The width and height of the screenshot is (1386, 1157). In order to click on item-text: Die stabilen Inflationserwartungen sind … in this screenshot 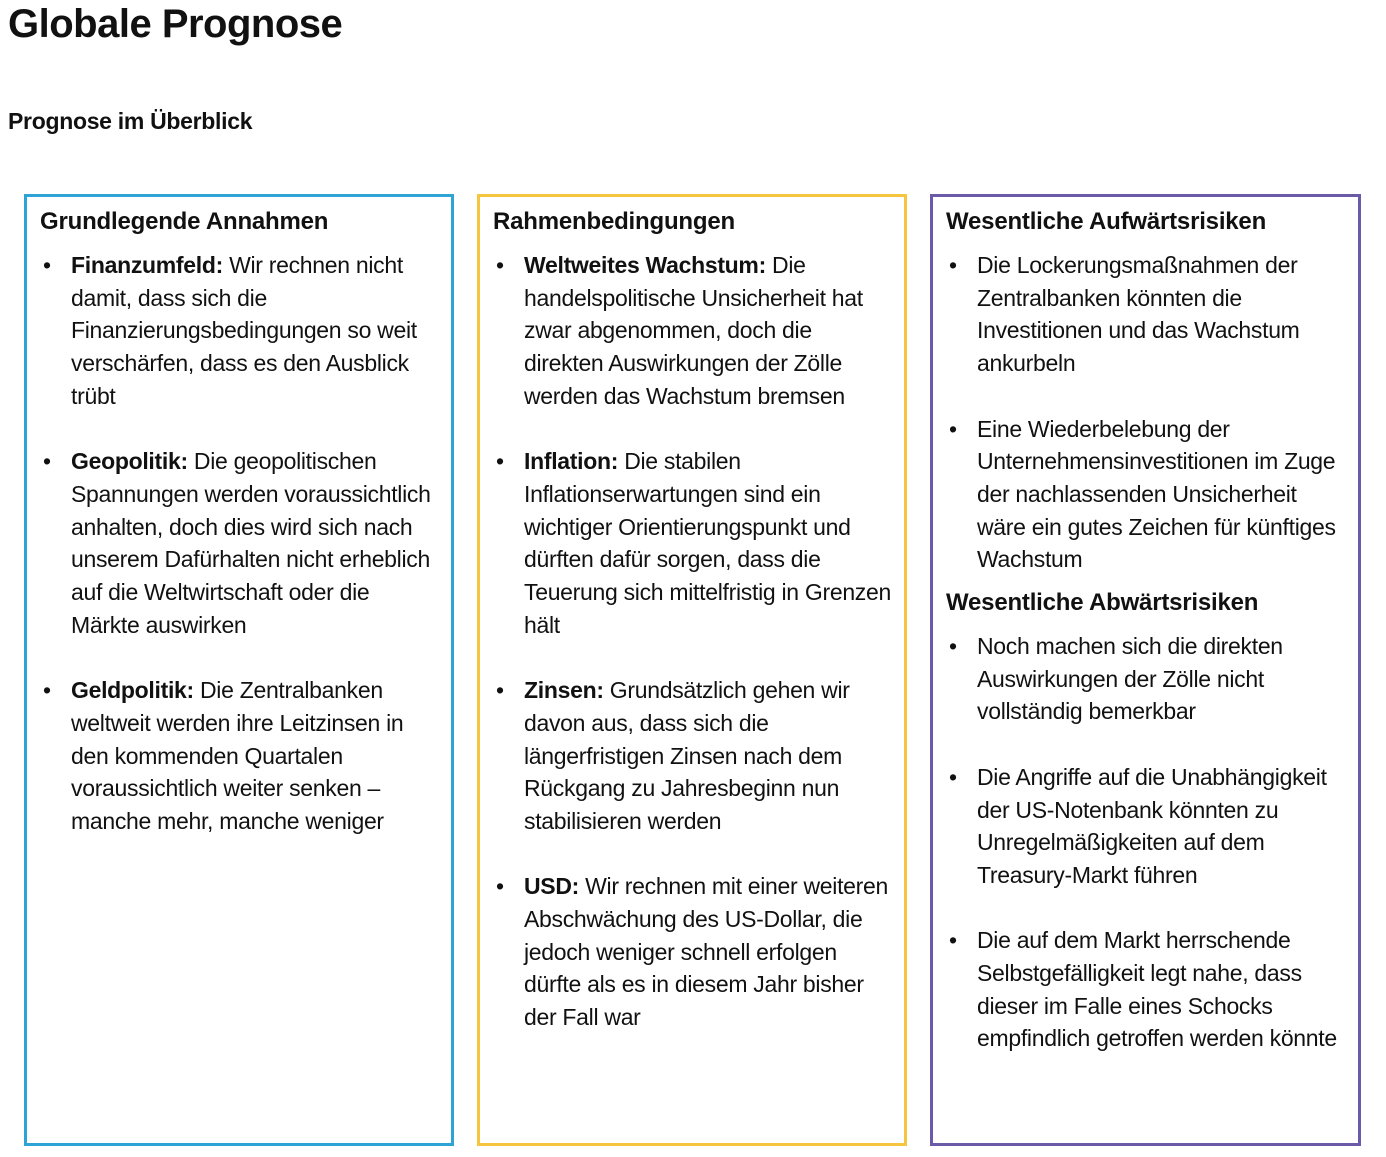, I will do `click(707, 543)`.